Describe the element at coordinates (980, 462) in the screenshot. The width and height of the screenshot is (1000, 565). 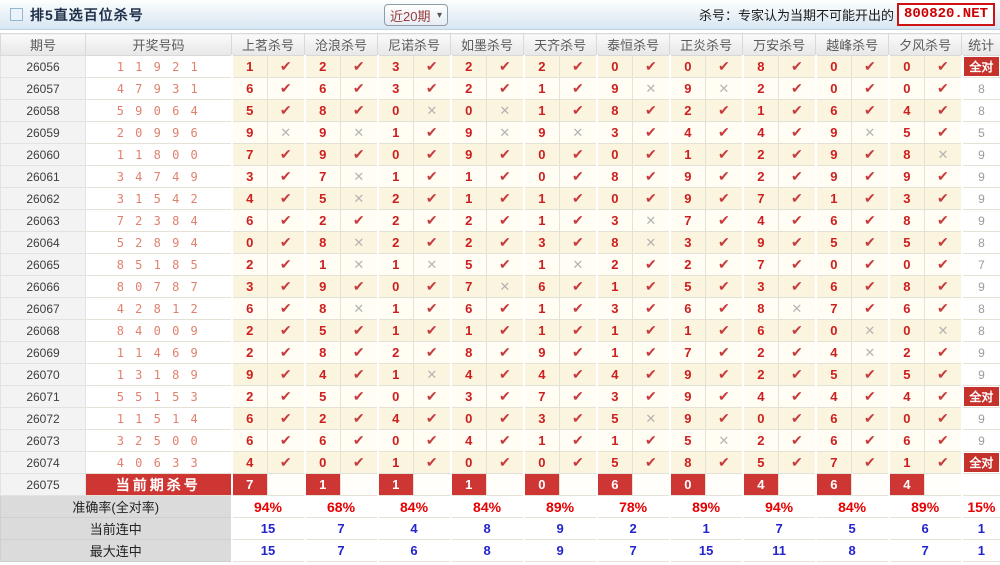
I see `stat-cell: 全对` at that location.